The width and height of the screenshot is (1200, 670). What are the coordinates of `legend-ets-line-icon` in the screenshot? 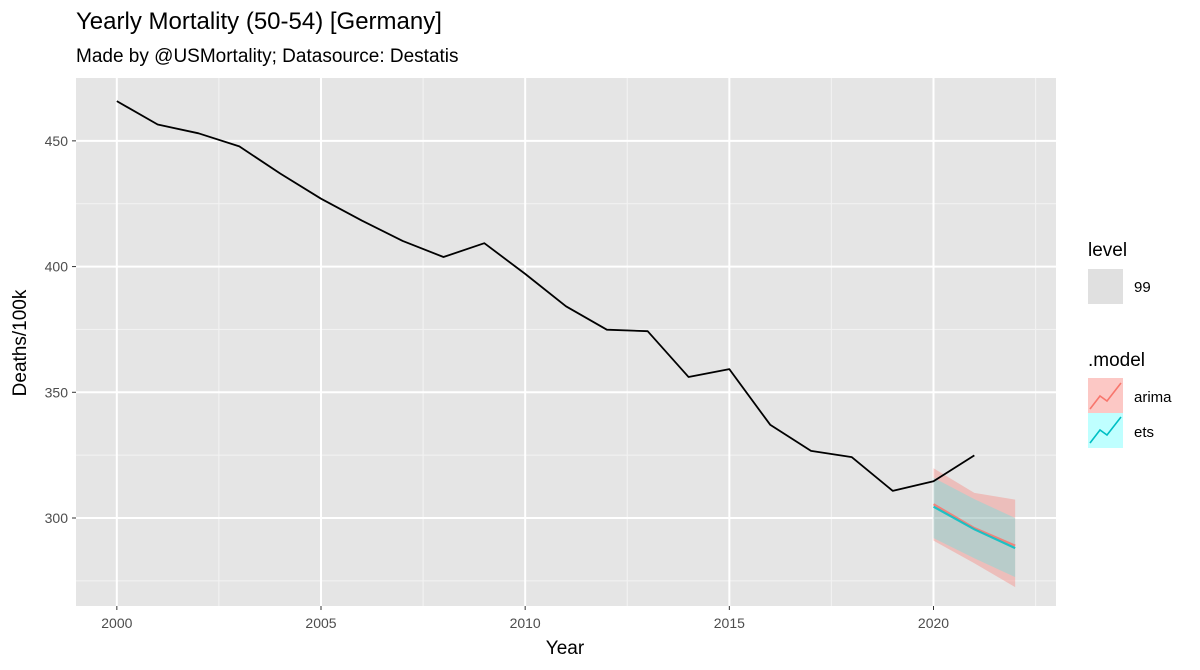 It's located at (1105, 430).